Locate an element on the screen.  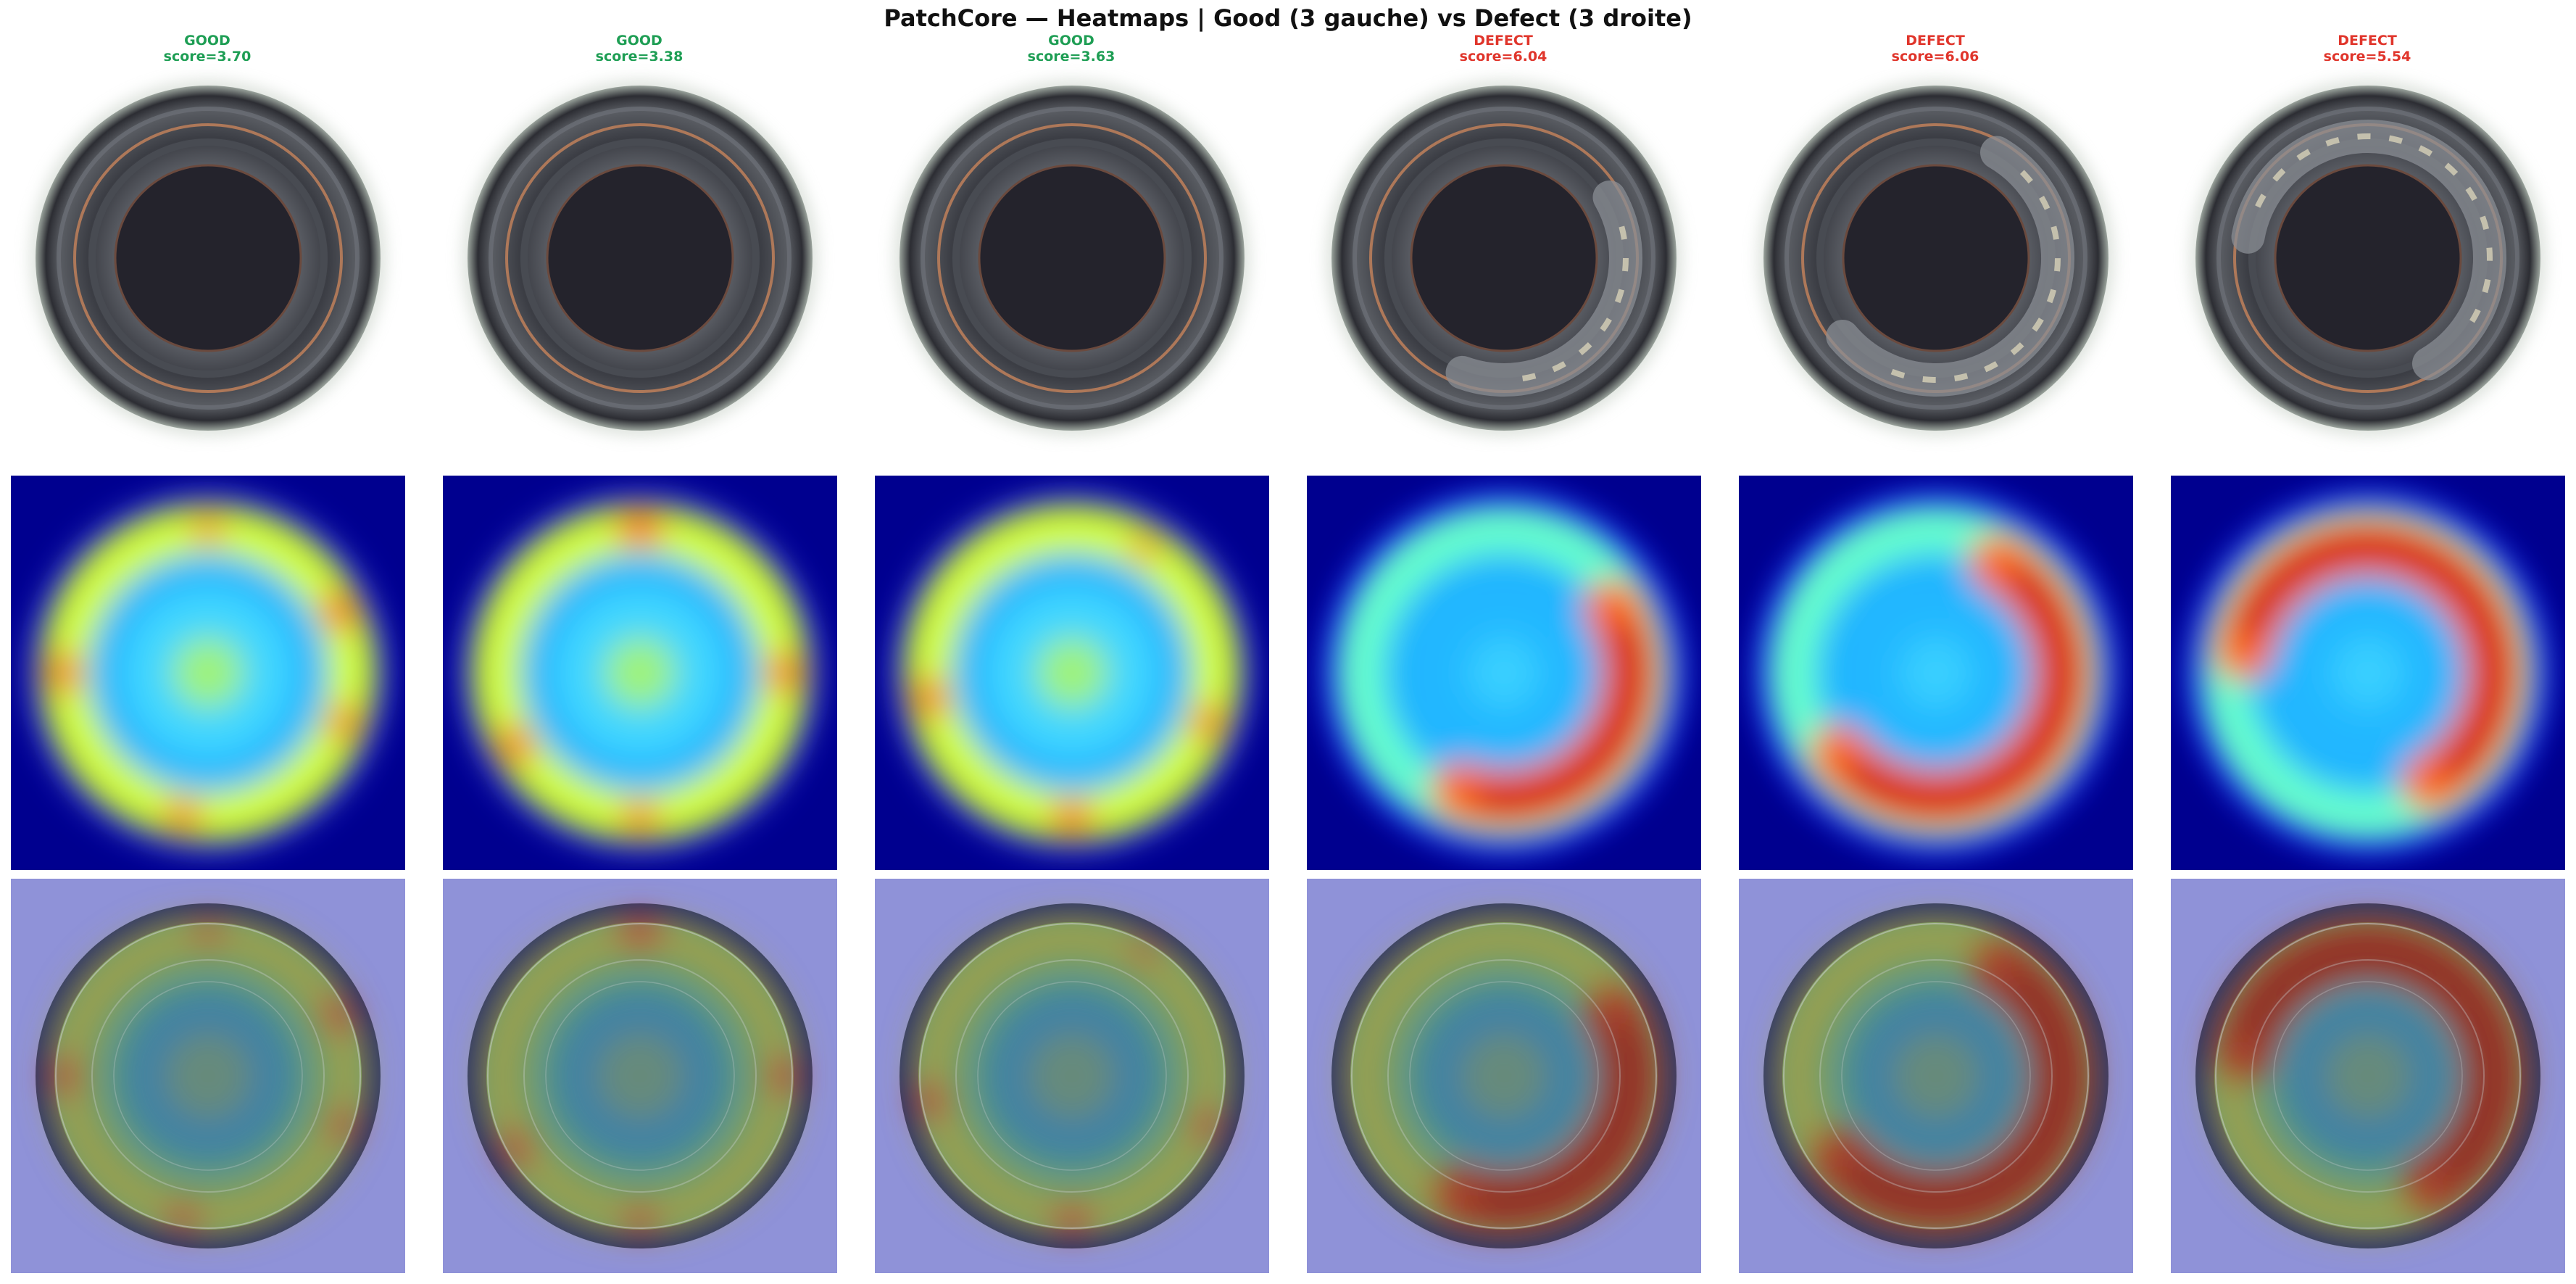
column-label-3: GOOD score=3.63 is located at coordinates (1071, 49).